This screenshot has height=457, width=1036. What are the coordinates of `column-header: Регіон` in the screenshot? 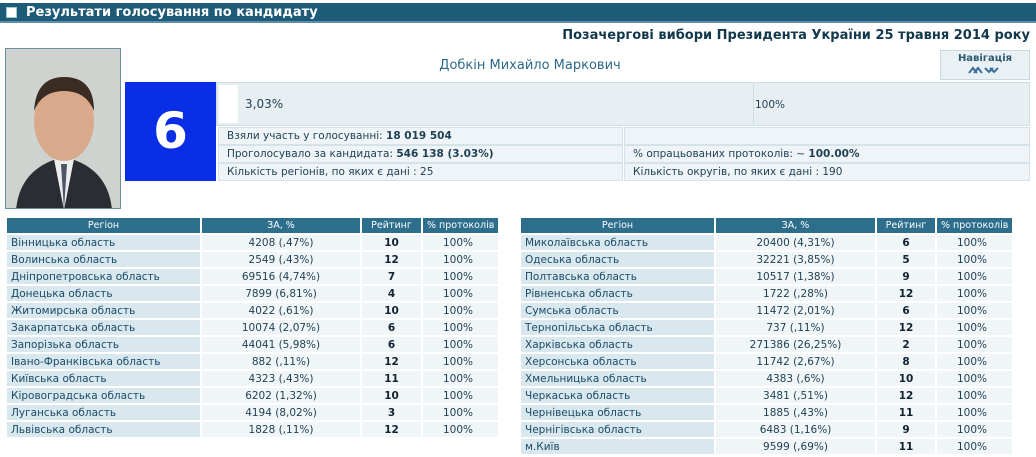 It's located at (103, 225).